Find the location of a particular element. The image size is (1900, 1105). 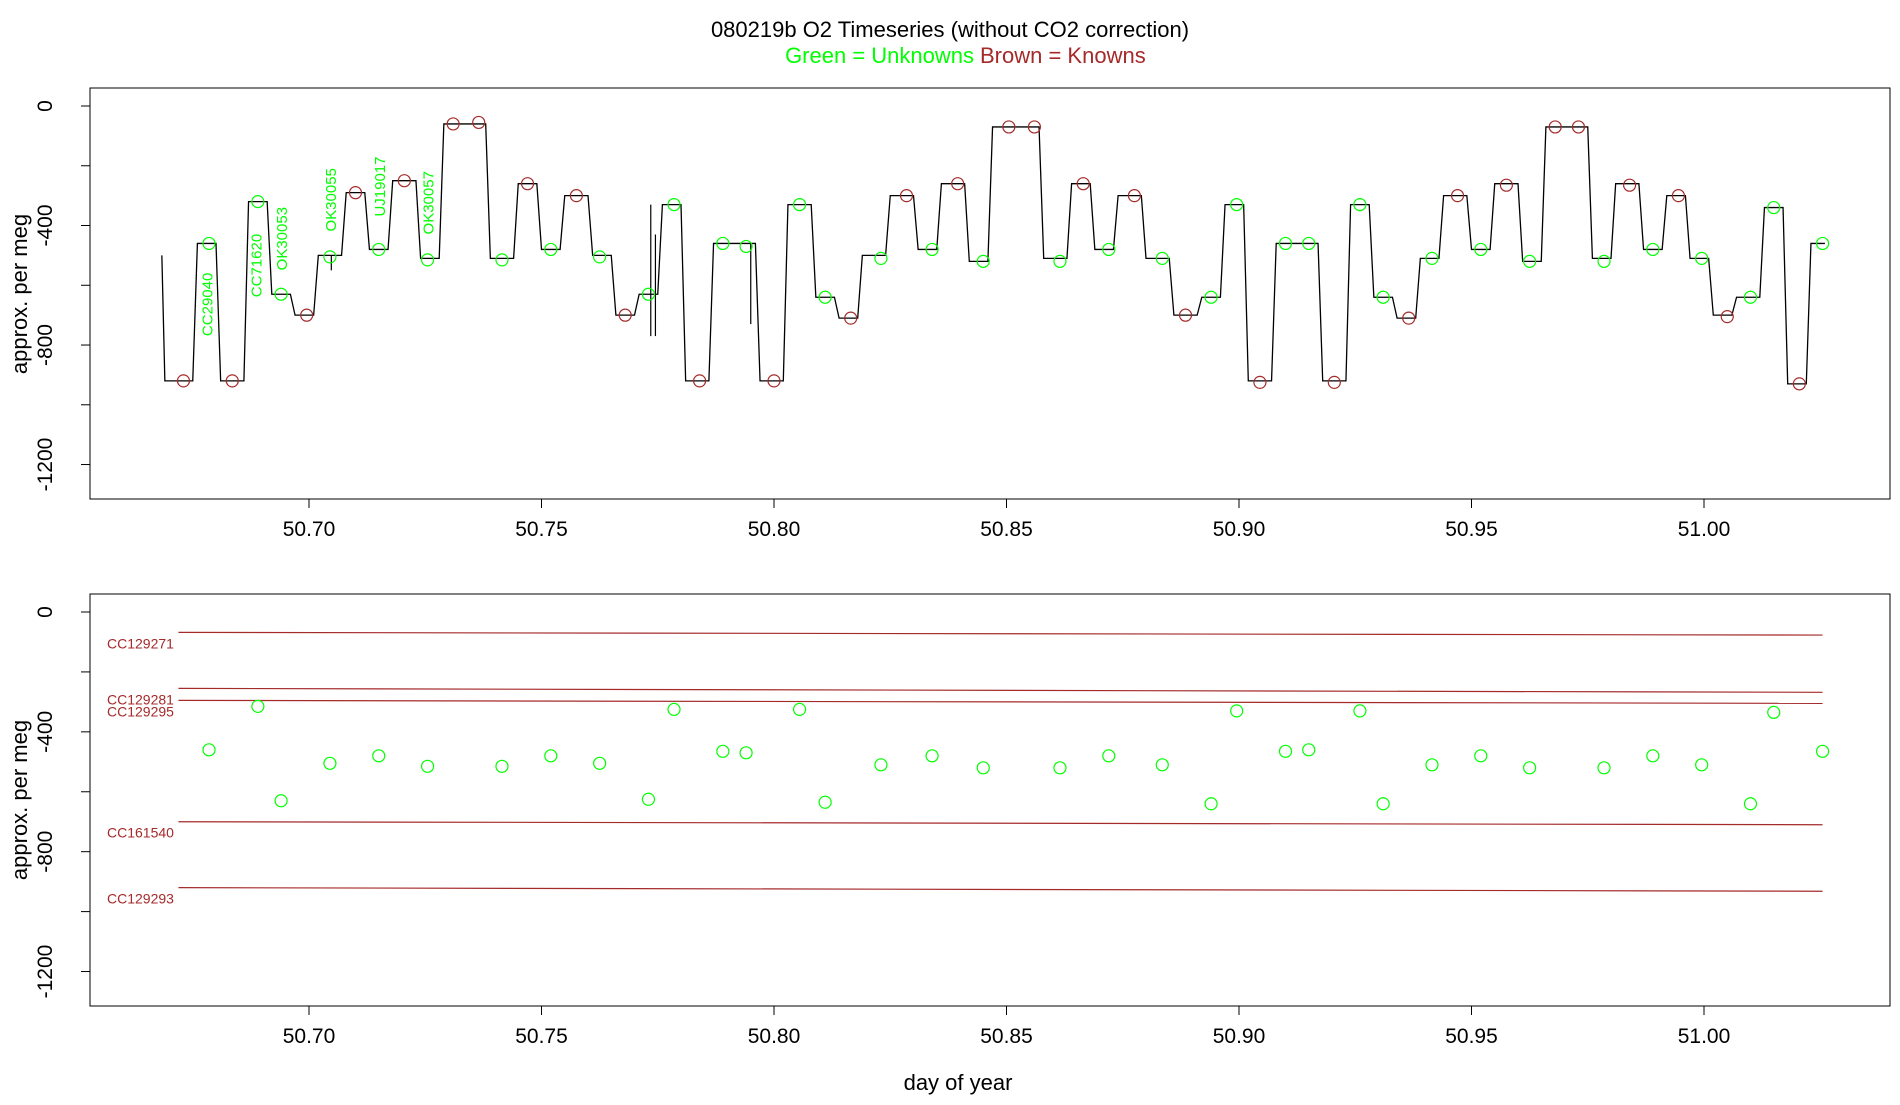

top-x-tick-label: 50.75 is located at coordinates (541, 529).